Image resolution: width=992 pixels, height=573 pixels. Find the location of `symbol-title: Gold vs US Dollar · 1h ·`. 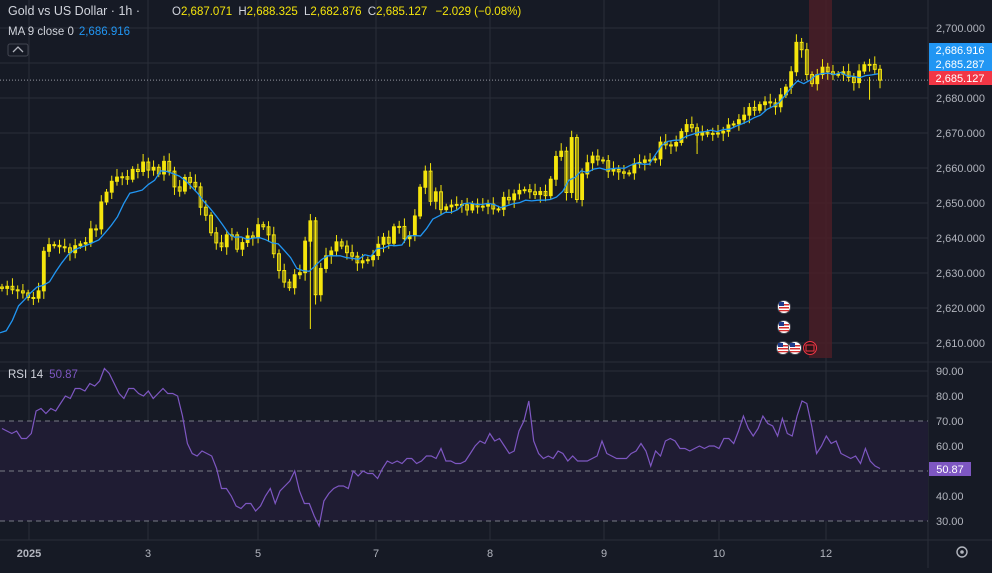

symbol-title: Gold vs US Dollar · 1h · is located at coordinates (74, 11).